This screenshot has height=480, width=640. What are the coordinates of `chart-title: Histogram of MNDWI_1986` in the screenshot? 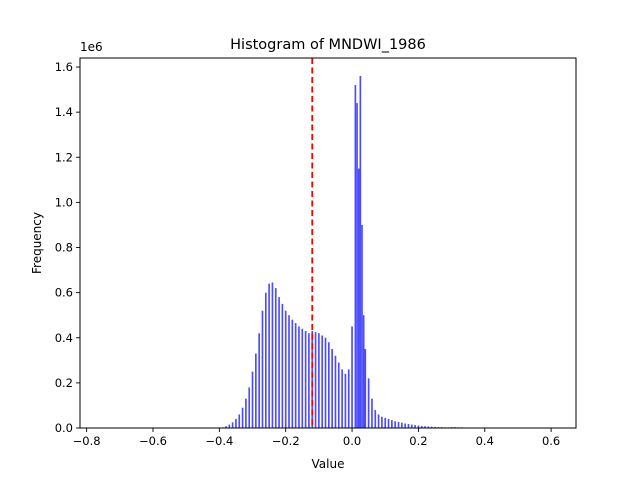 It's located at (328, 45).